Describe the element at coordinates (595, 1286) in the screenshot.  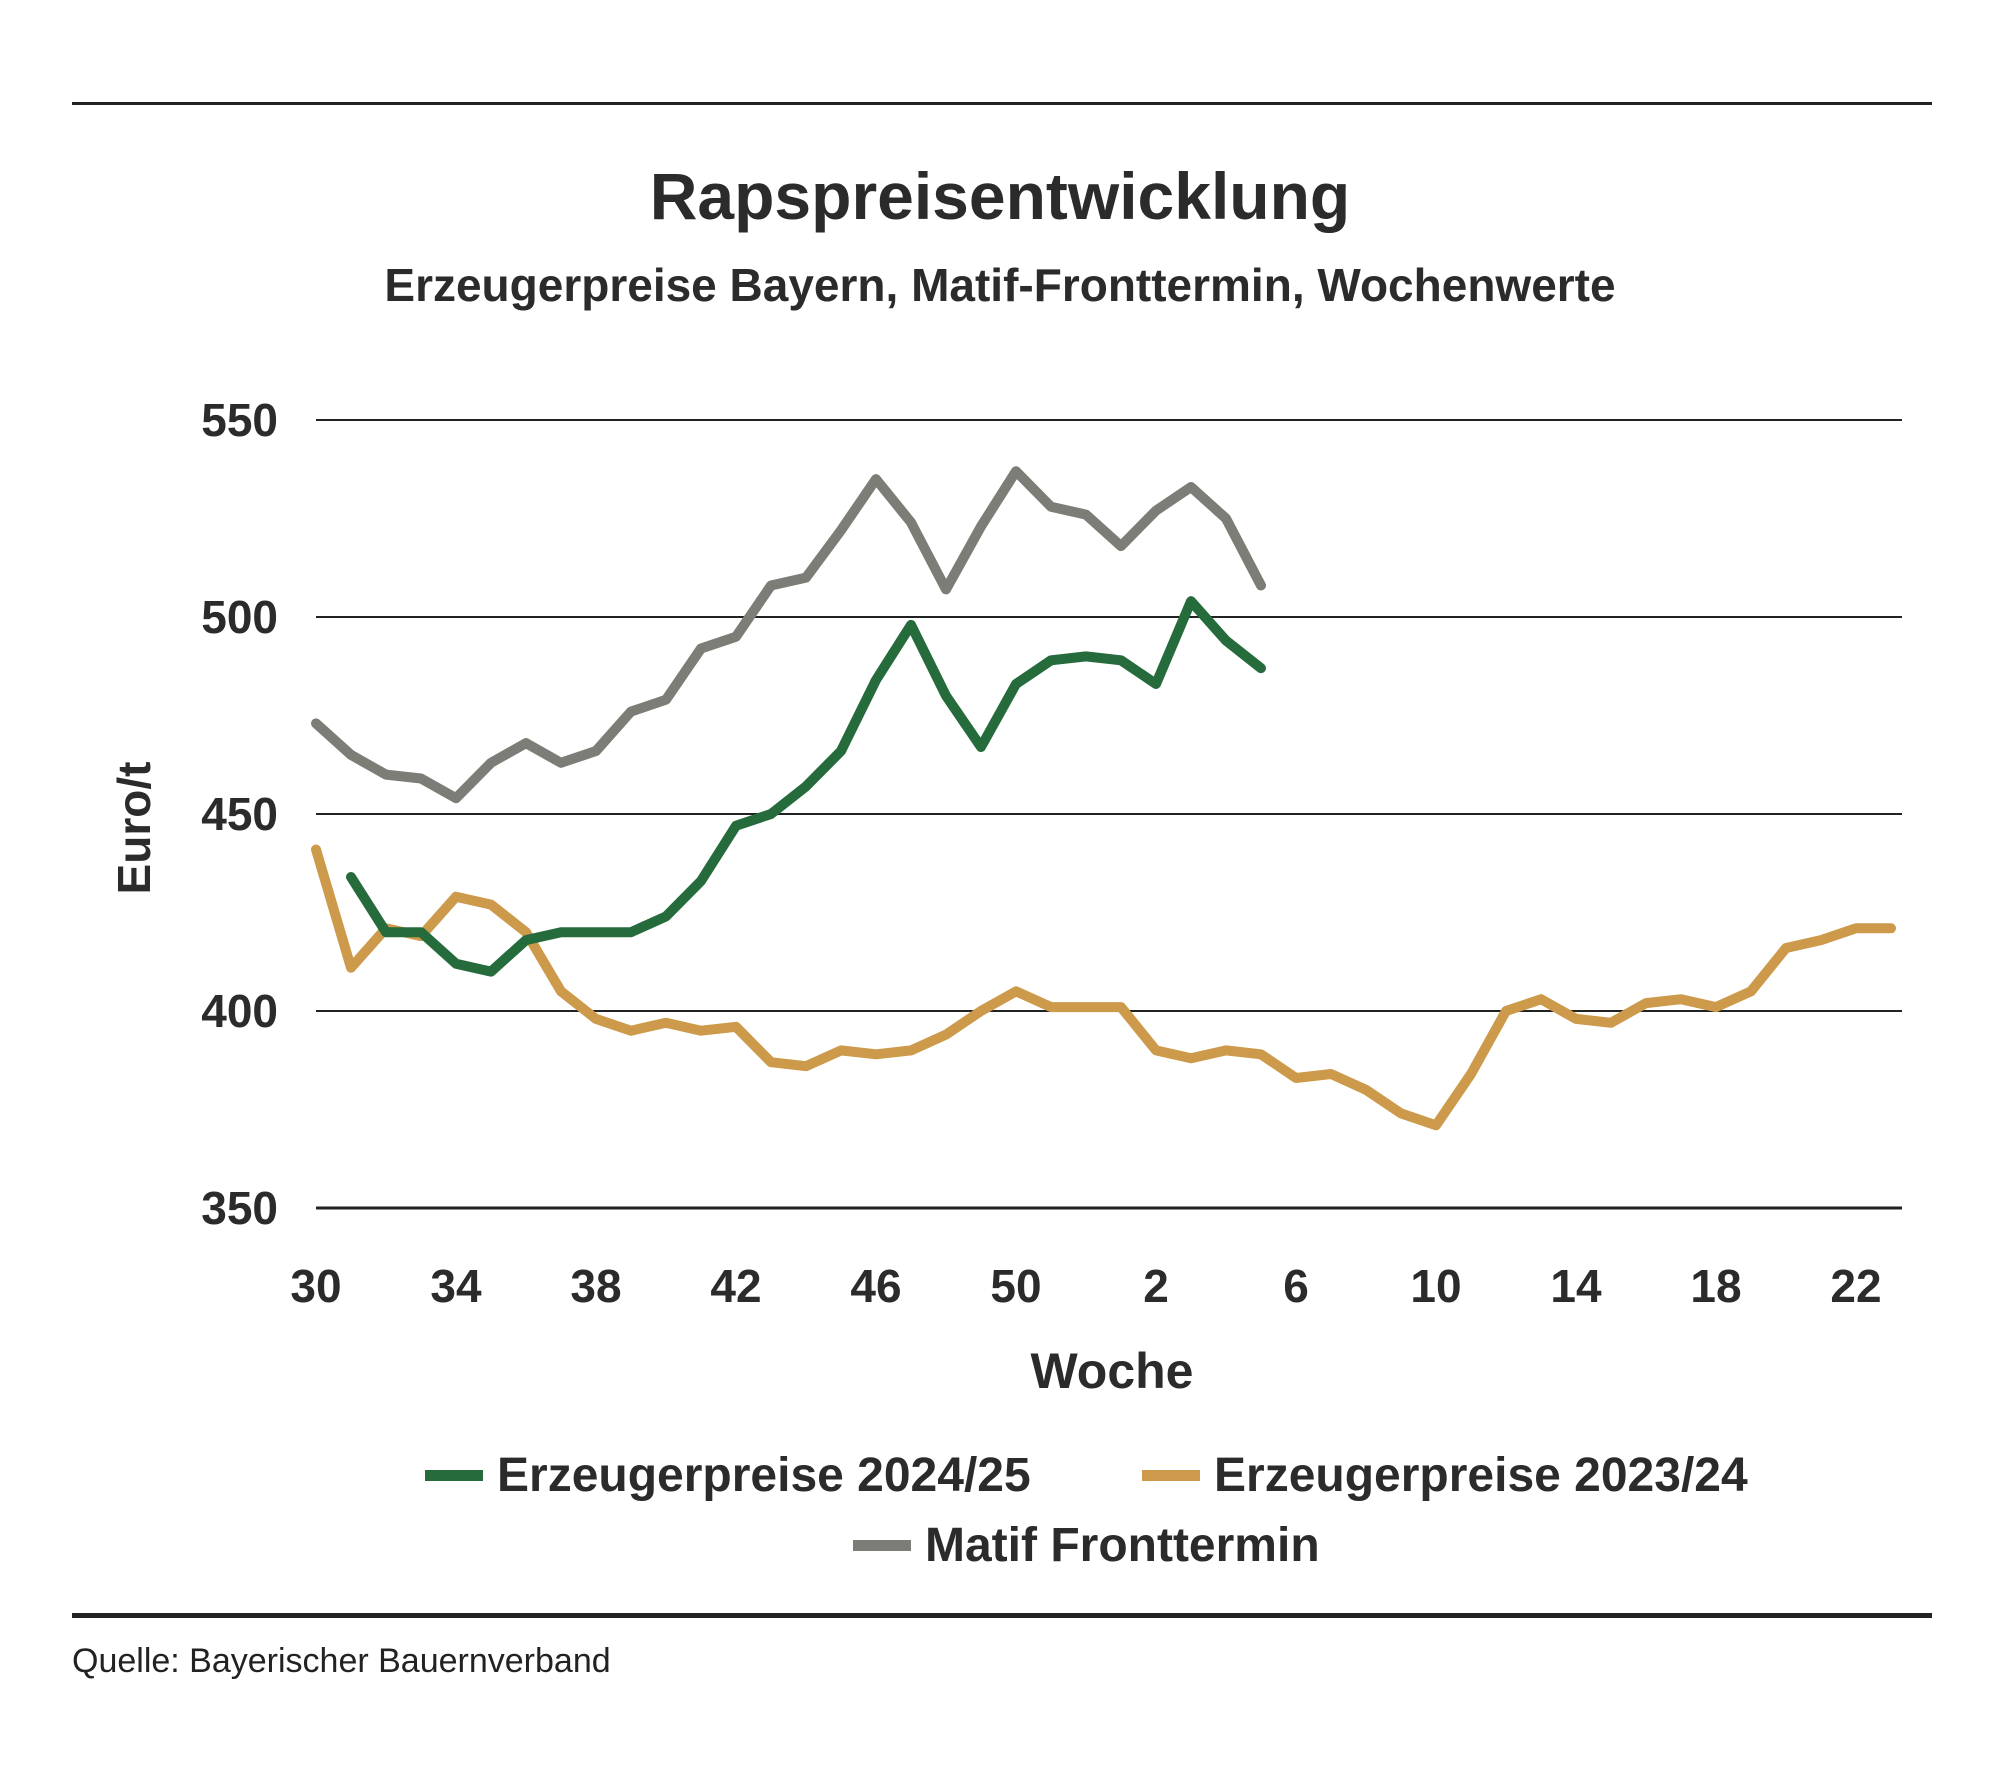
I see `x-tick-label: 38` at that location.